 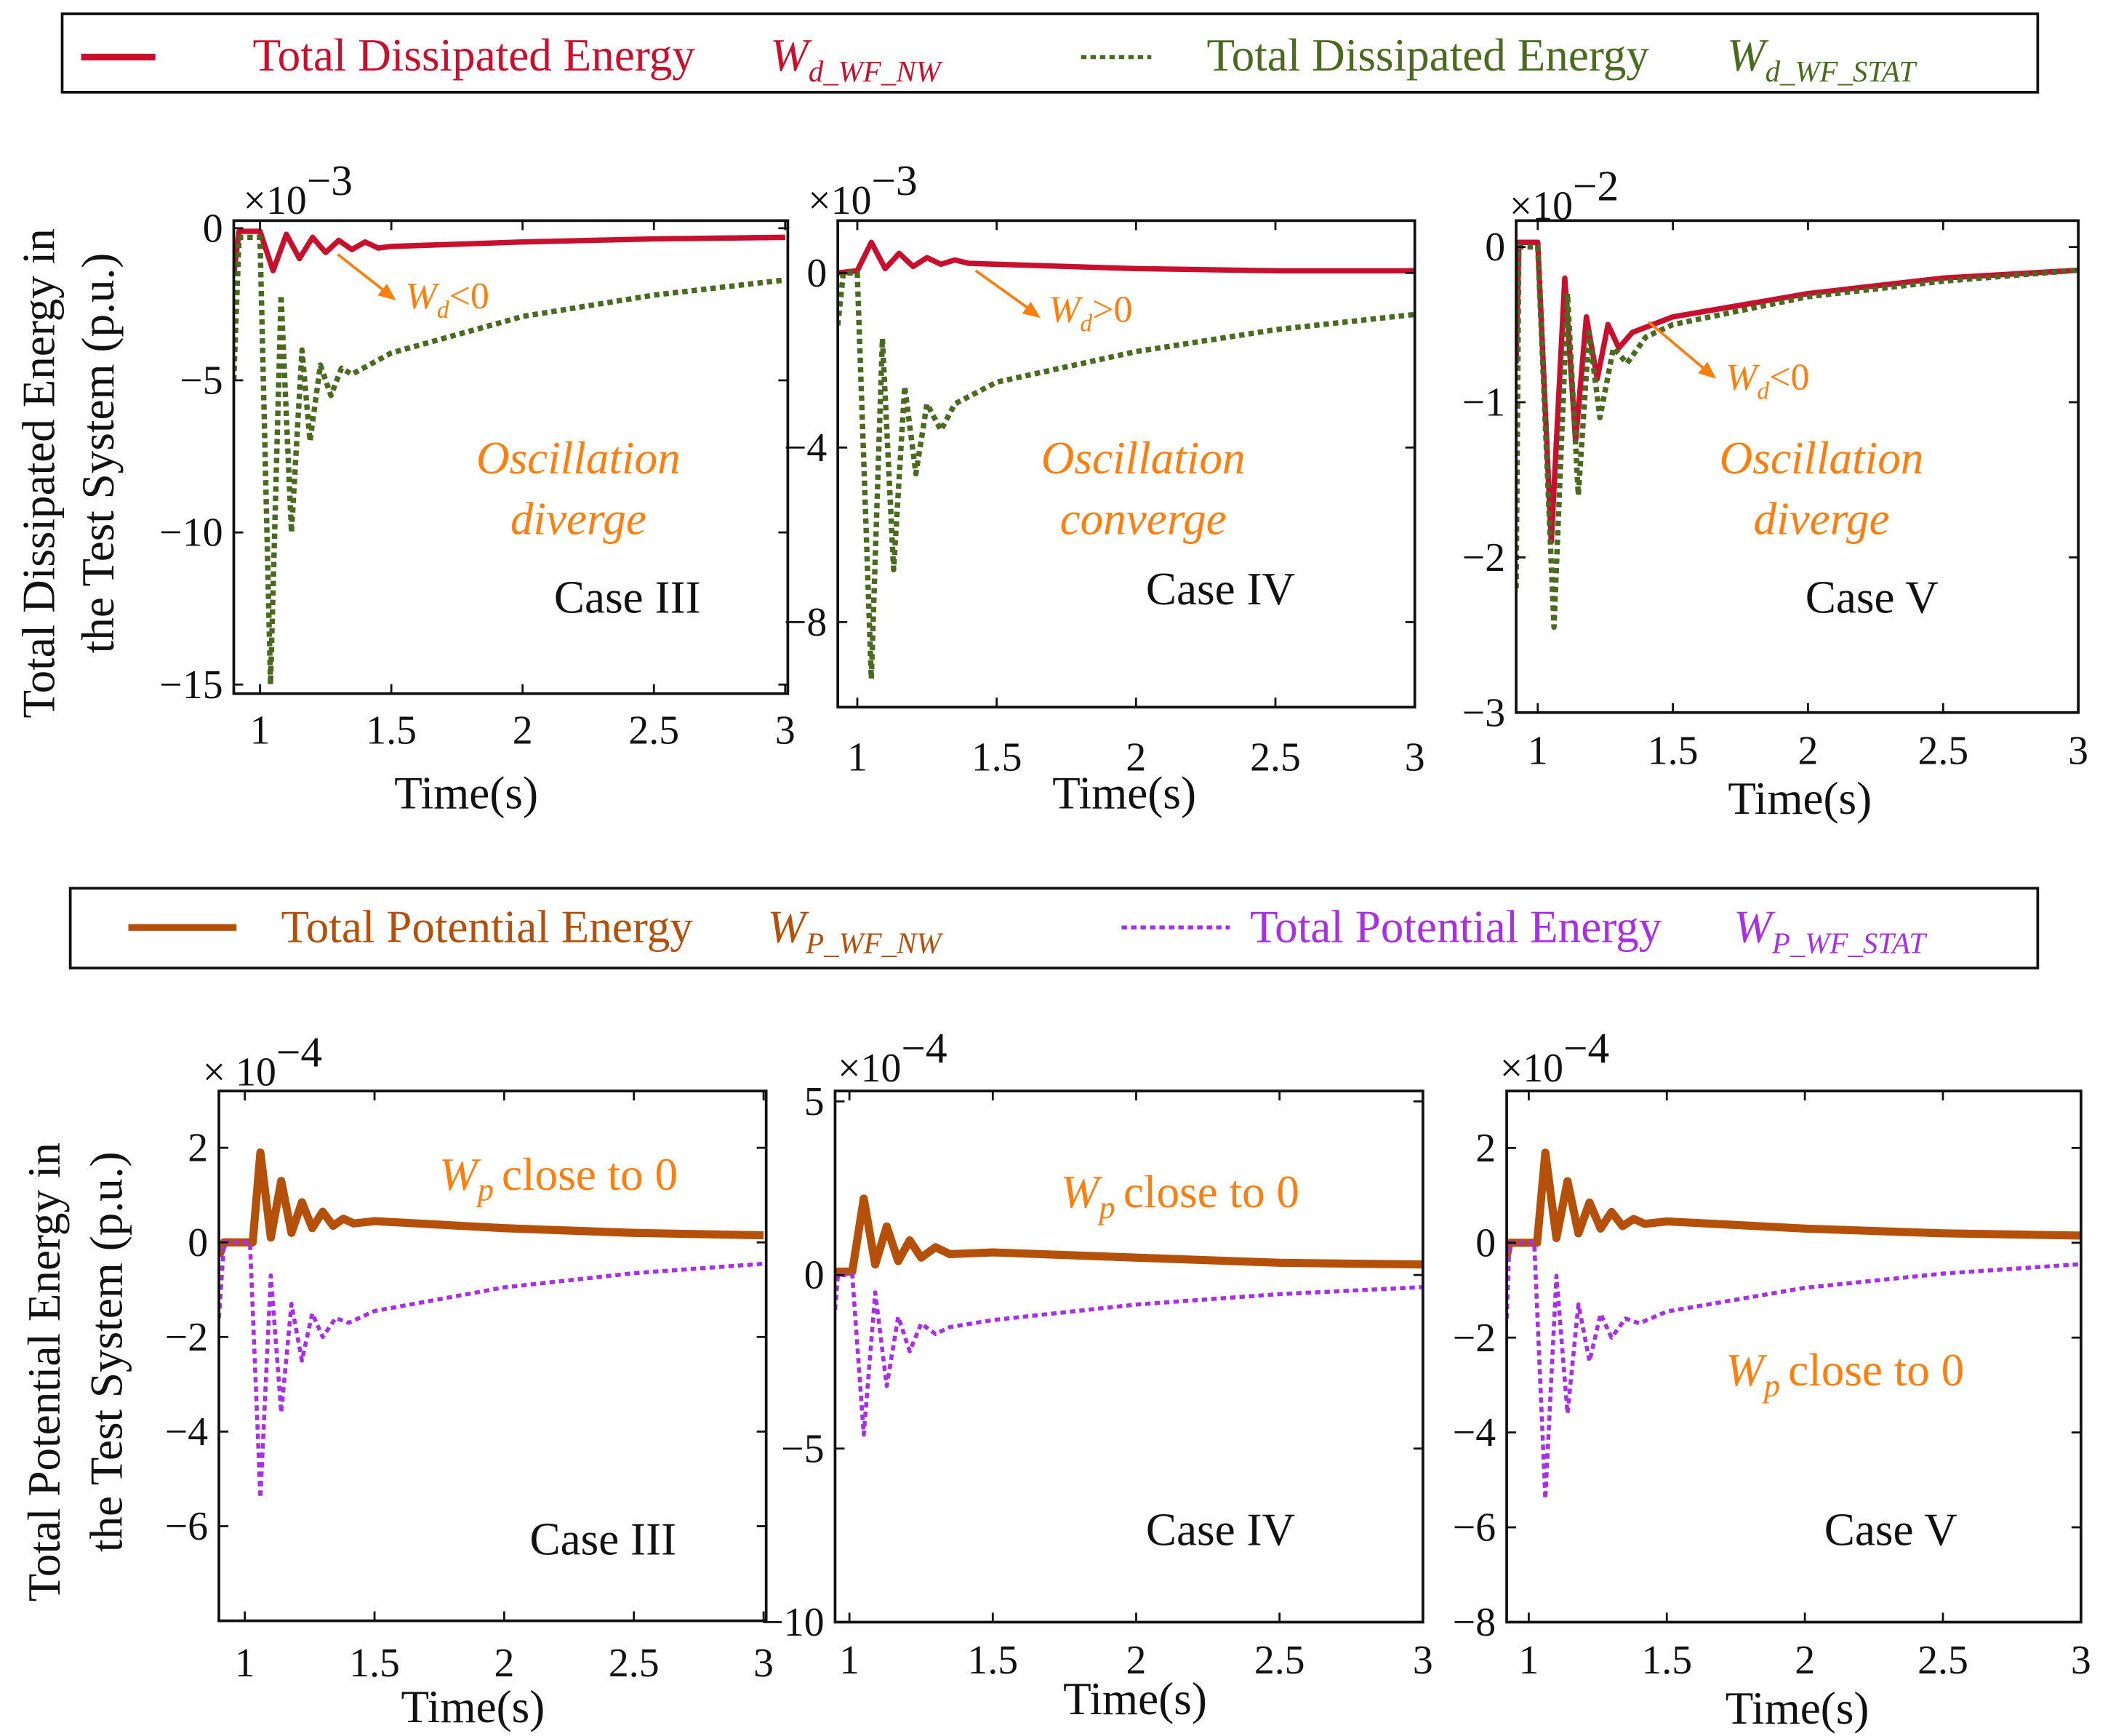 What do you see at coordinates (191, 685) in the screenshot?
I see `y-tick-label: −15` at bounding box center [191, 685].